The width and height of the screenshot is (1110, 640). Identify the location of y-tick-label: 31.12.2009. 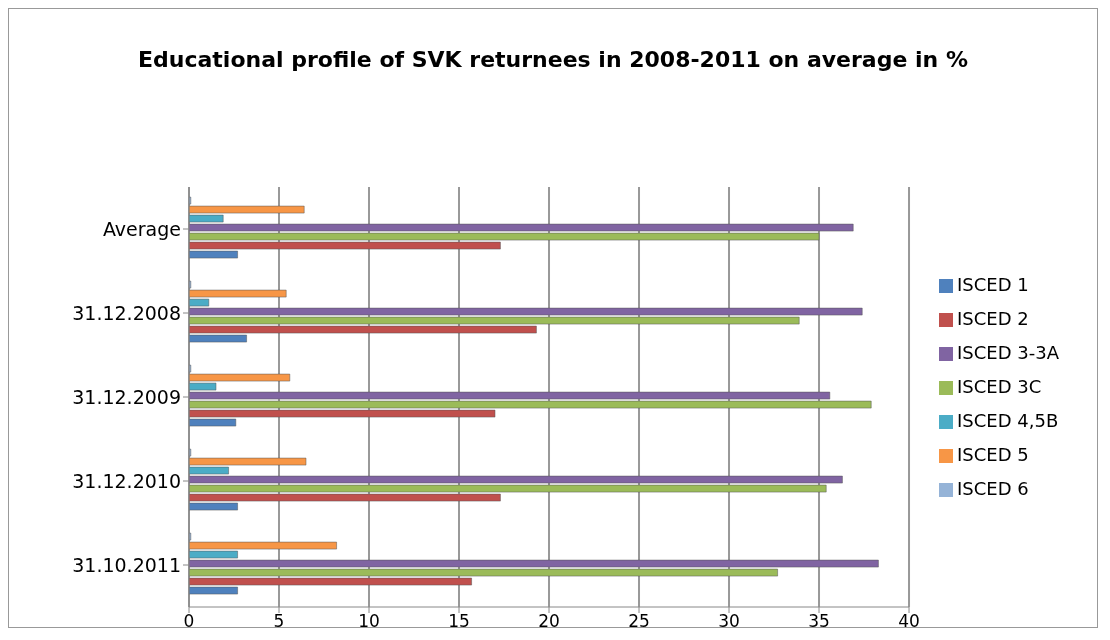
(126, 396).